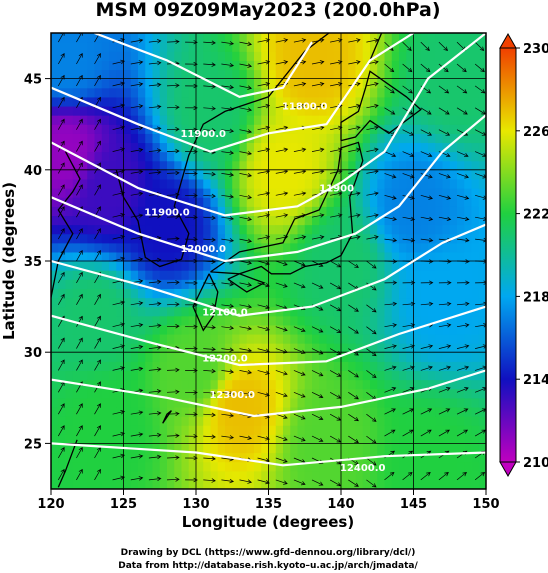 The image size is (548, 573). What do you see at coordinates (233, 93) in the screenshot?
I see `height-contour` at bounding box center [233, 93].